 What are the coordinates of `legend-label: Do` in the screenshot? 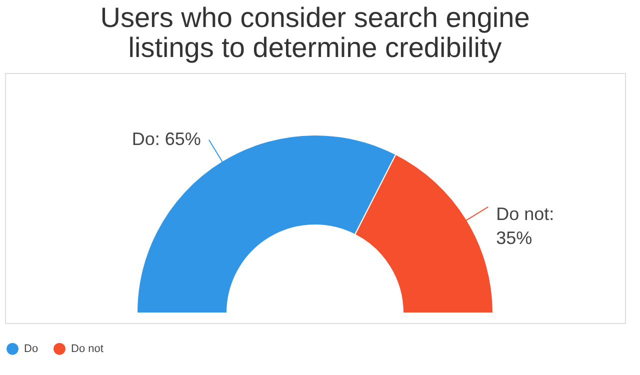 It's located at (31, 348).